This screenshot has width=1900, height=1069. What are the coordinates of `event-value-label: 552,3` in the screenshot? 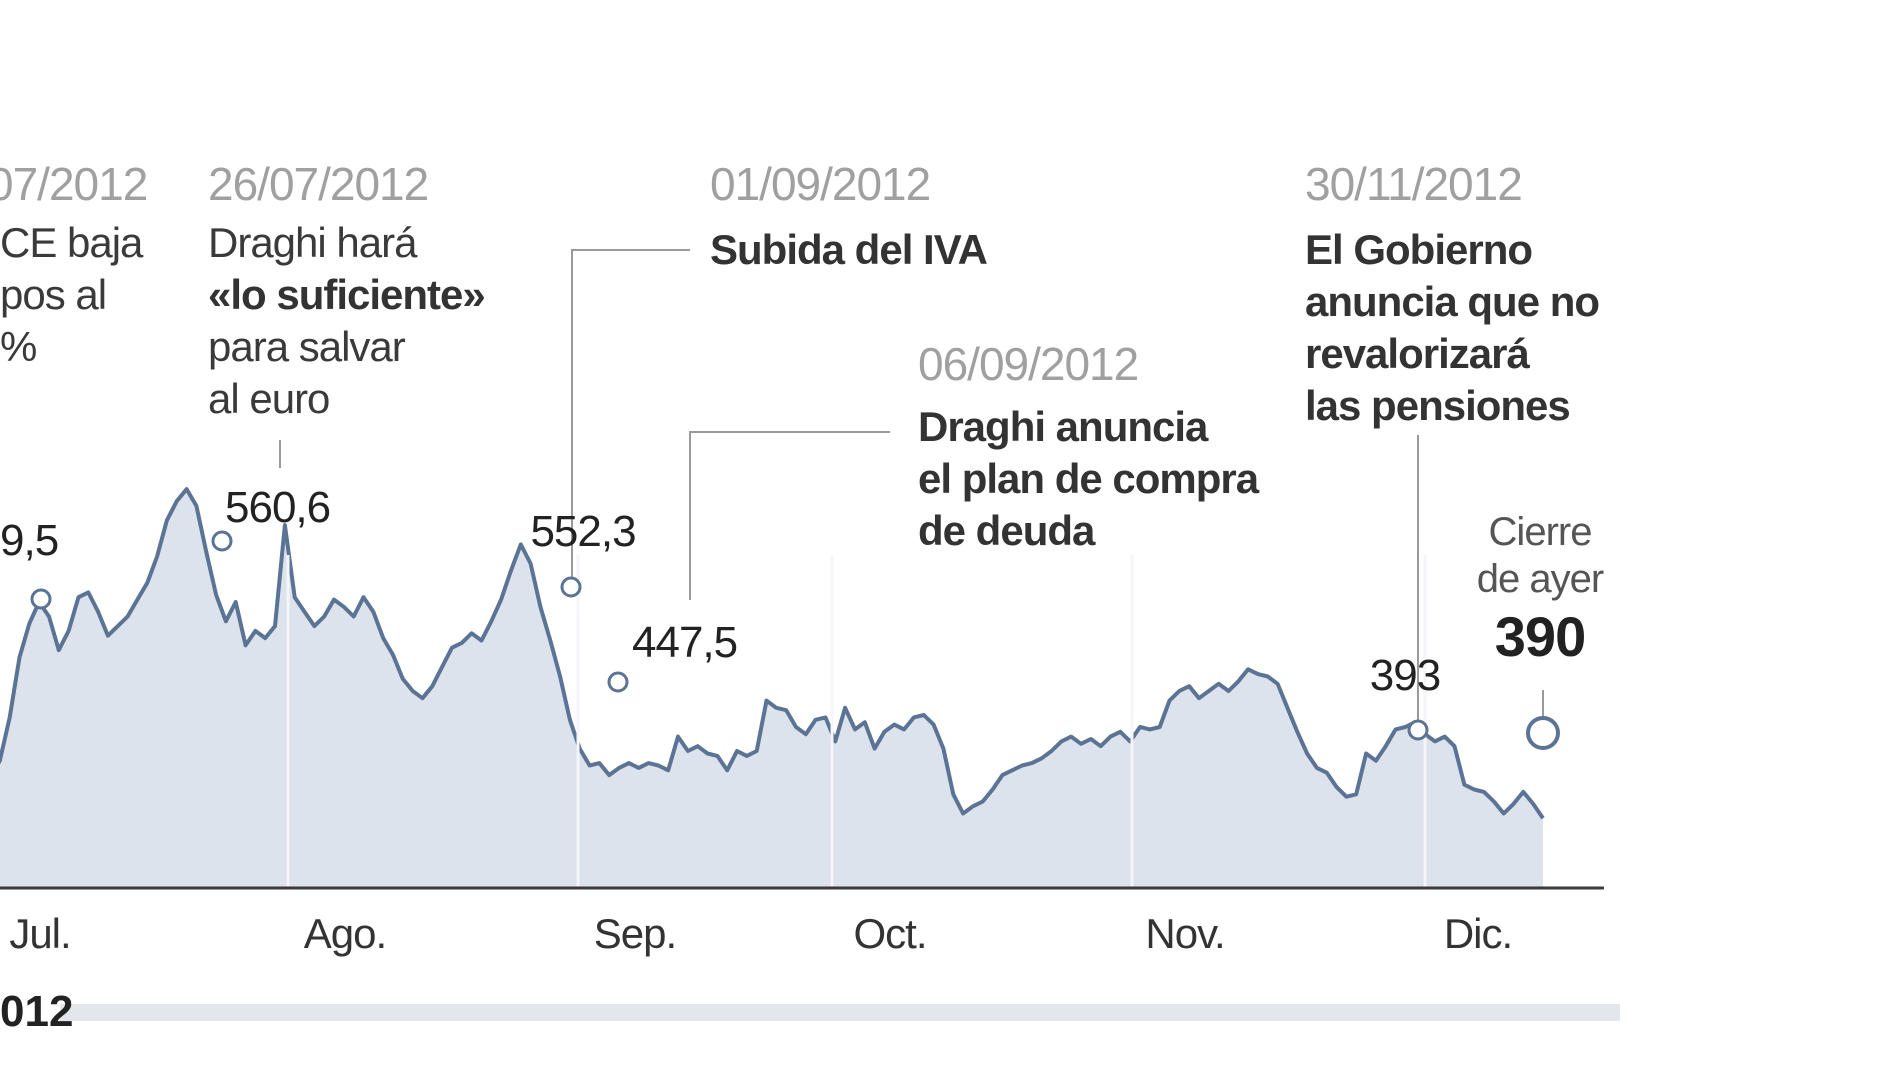 It's located at (582, 531).